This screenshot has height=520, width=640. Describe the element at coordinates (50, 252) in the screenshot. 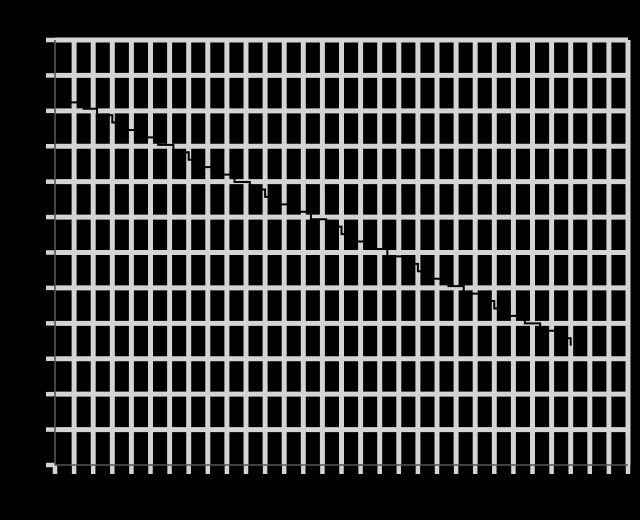

I see `y-axis-ticks` at that location.